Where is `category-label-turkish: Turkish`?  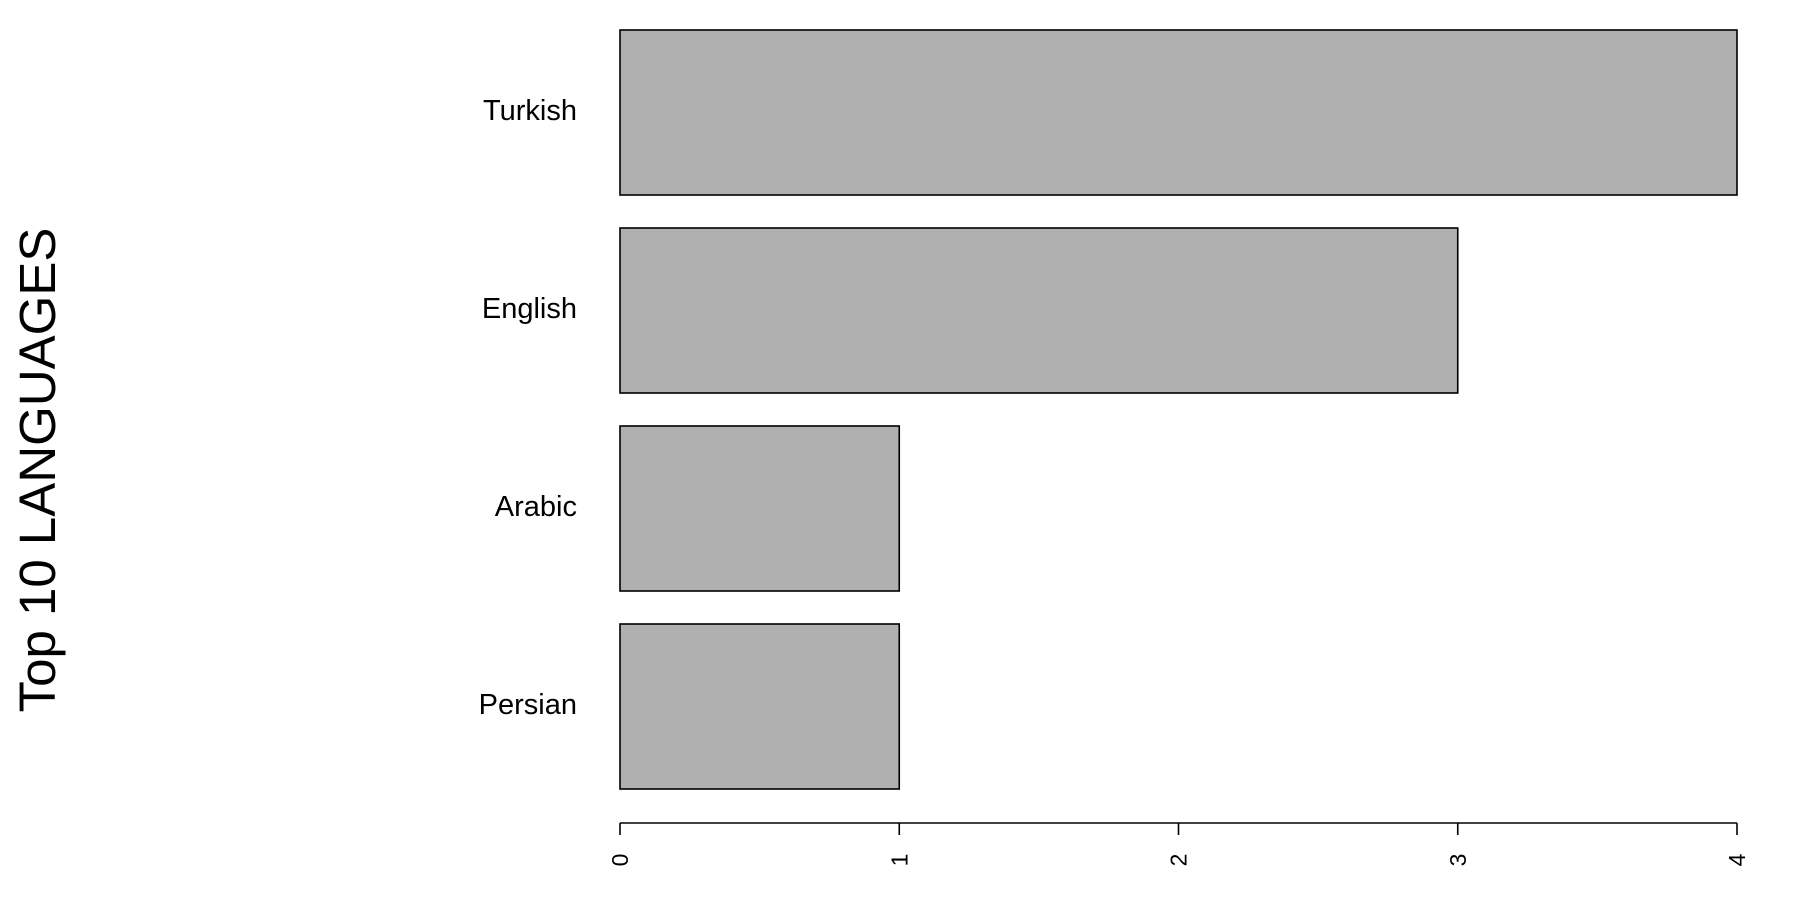
category-label-turkish: Turkish is located at coordinates (530, 111).